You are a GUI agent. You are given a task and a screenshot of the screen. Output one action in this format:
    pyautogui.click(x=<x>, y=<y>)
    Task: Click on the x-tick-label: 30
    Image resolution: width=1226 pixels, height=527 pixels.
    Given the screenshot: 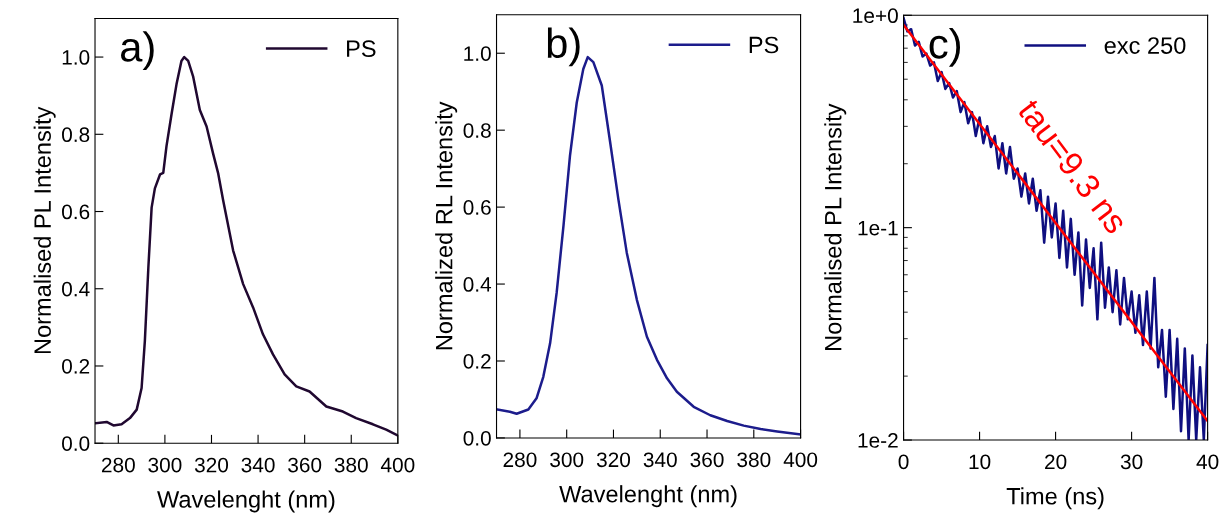 What is the action you would take?
    pyautogui.click(x=1131, y=462)
    